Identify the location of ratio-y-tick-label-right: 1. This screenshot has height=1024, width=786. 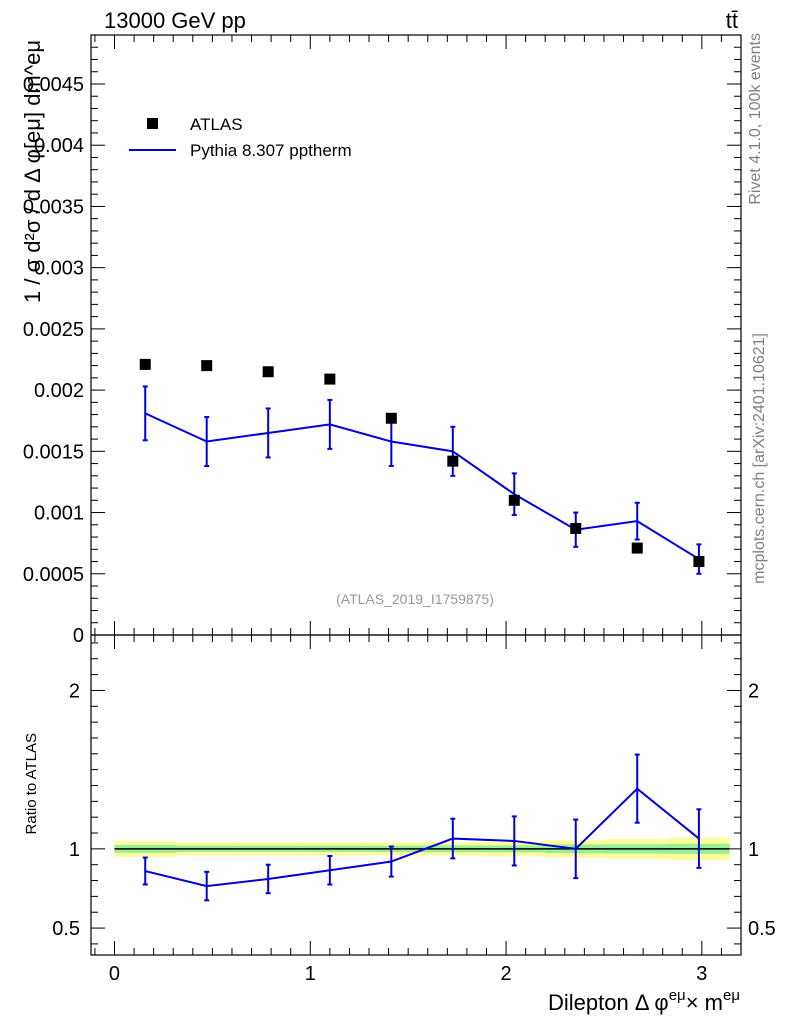
(753, 850).